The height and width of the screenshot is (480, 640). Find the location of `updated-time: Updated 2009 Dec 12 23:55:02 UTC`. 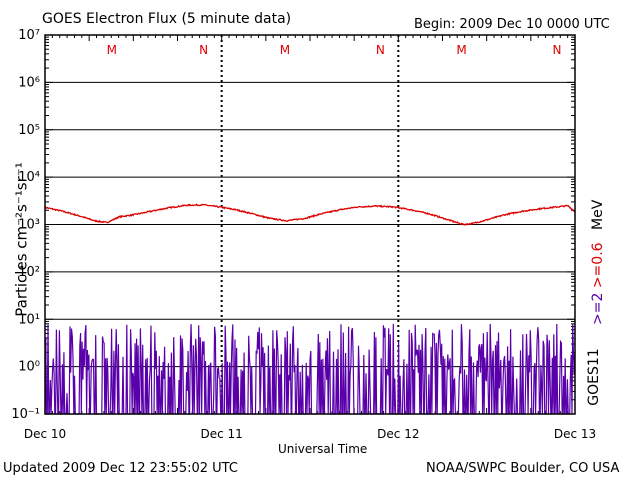

updated-time: Updated 2009 Dec 12 23:55:02 UTC is located at coordinates (120, 468).